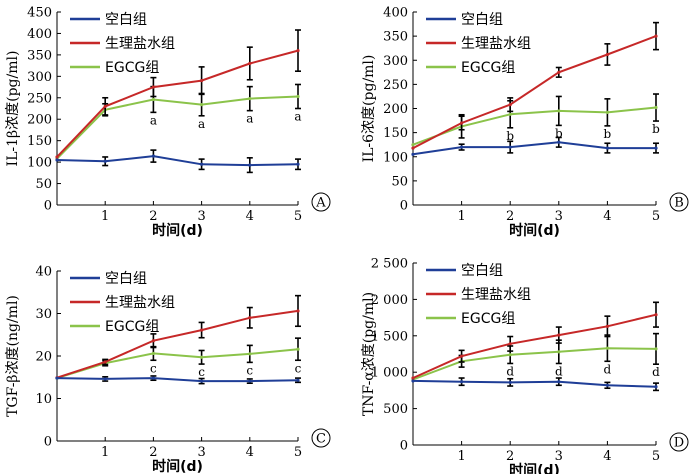  What do you see at coordinates (510, 371) in the screenshot?
I see `significance-label: d` at bounding box center [510, 371].